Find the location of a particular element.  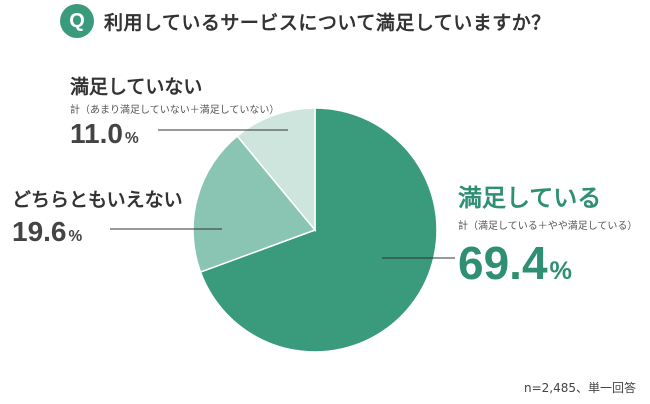

question-badge: Q is located at coordinates (77, 21).